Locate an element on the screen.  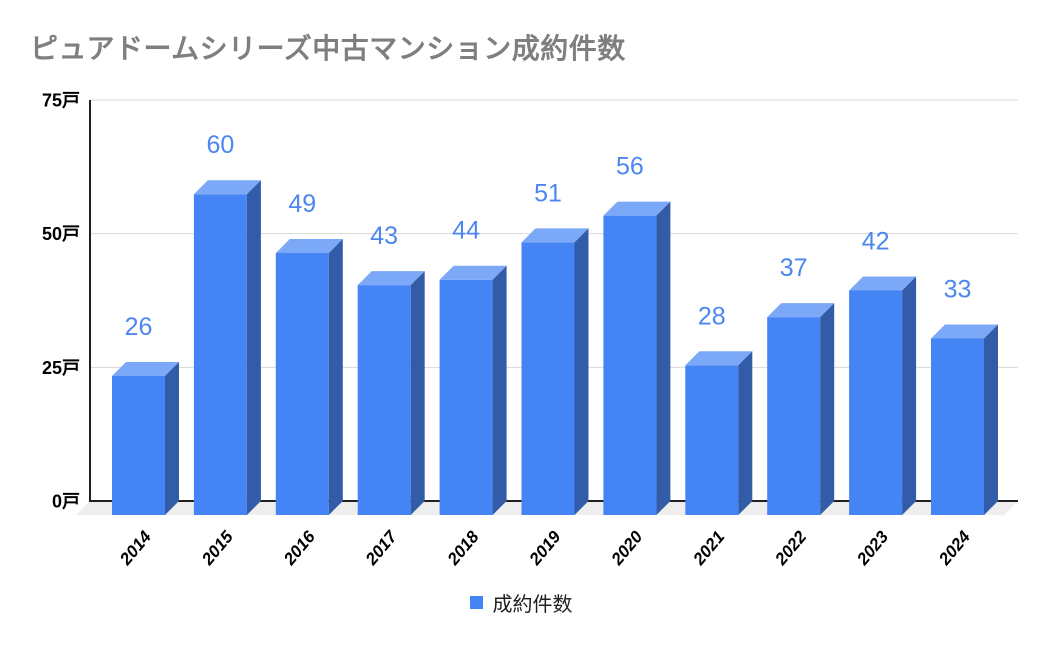
x-axis-label-2023: 2023 is located at coordinates (873, 548).